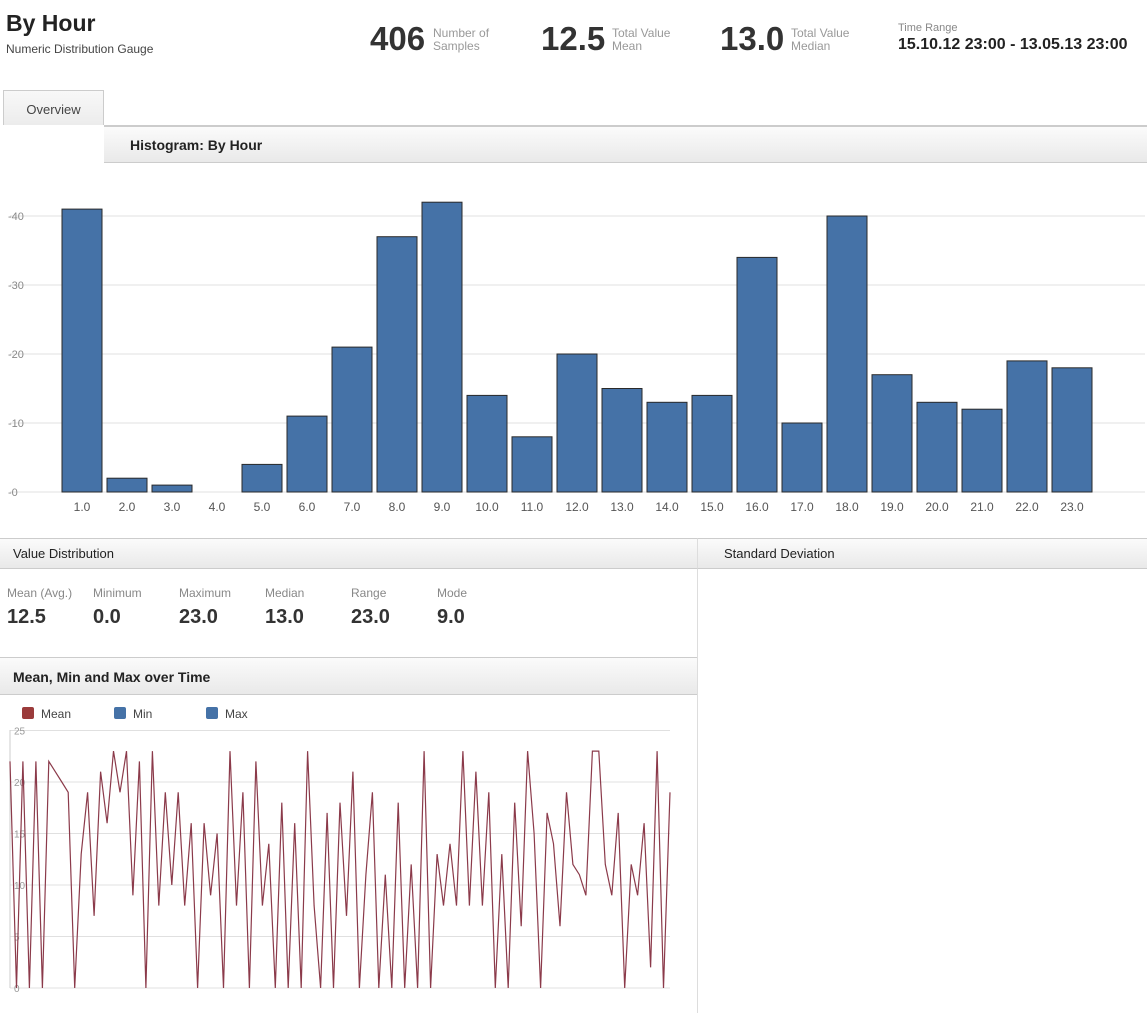  Describe the element at coordinates (16, 424) in the screenshot. I see `histogram-y-tick: -10` at that location.